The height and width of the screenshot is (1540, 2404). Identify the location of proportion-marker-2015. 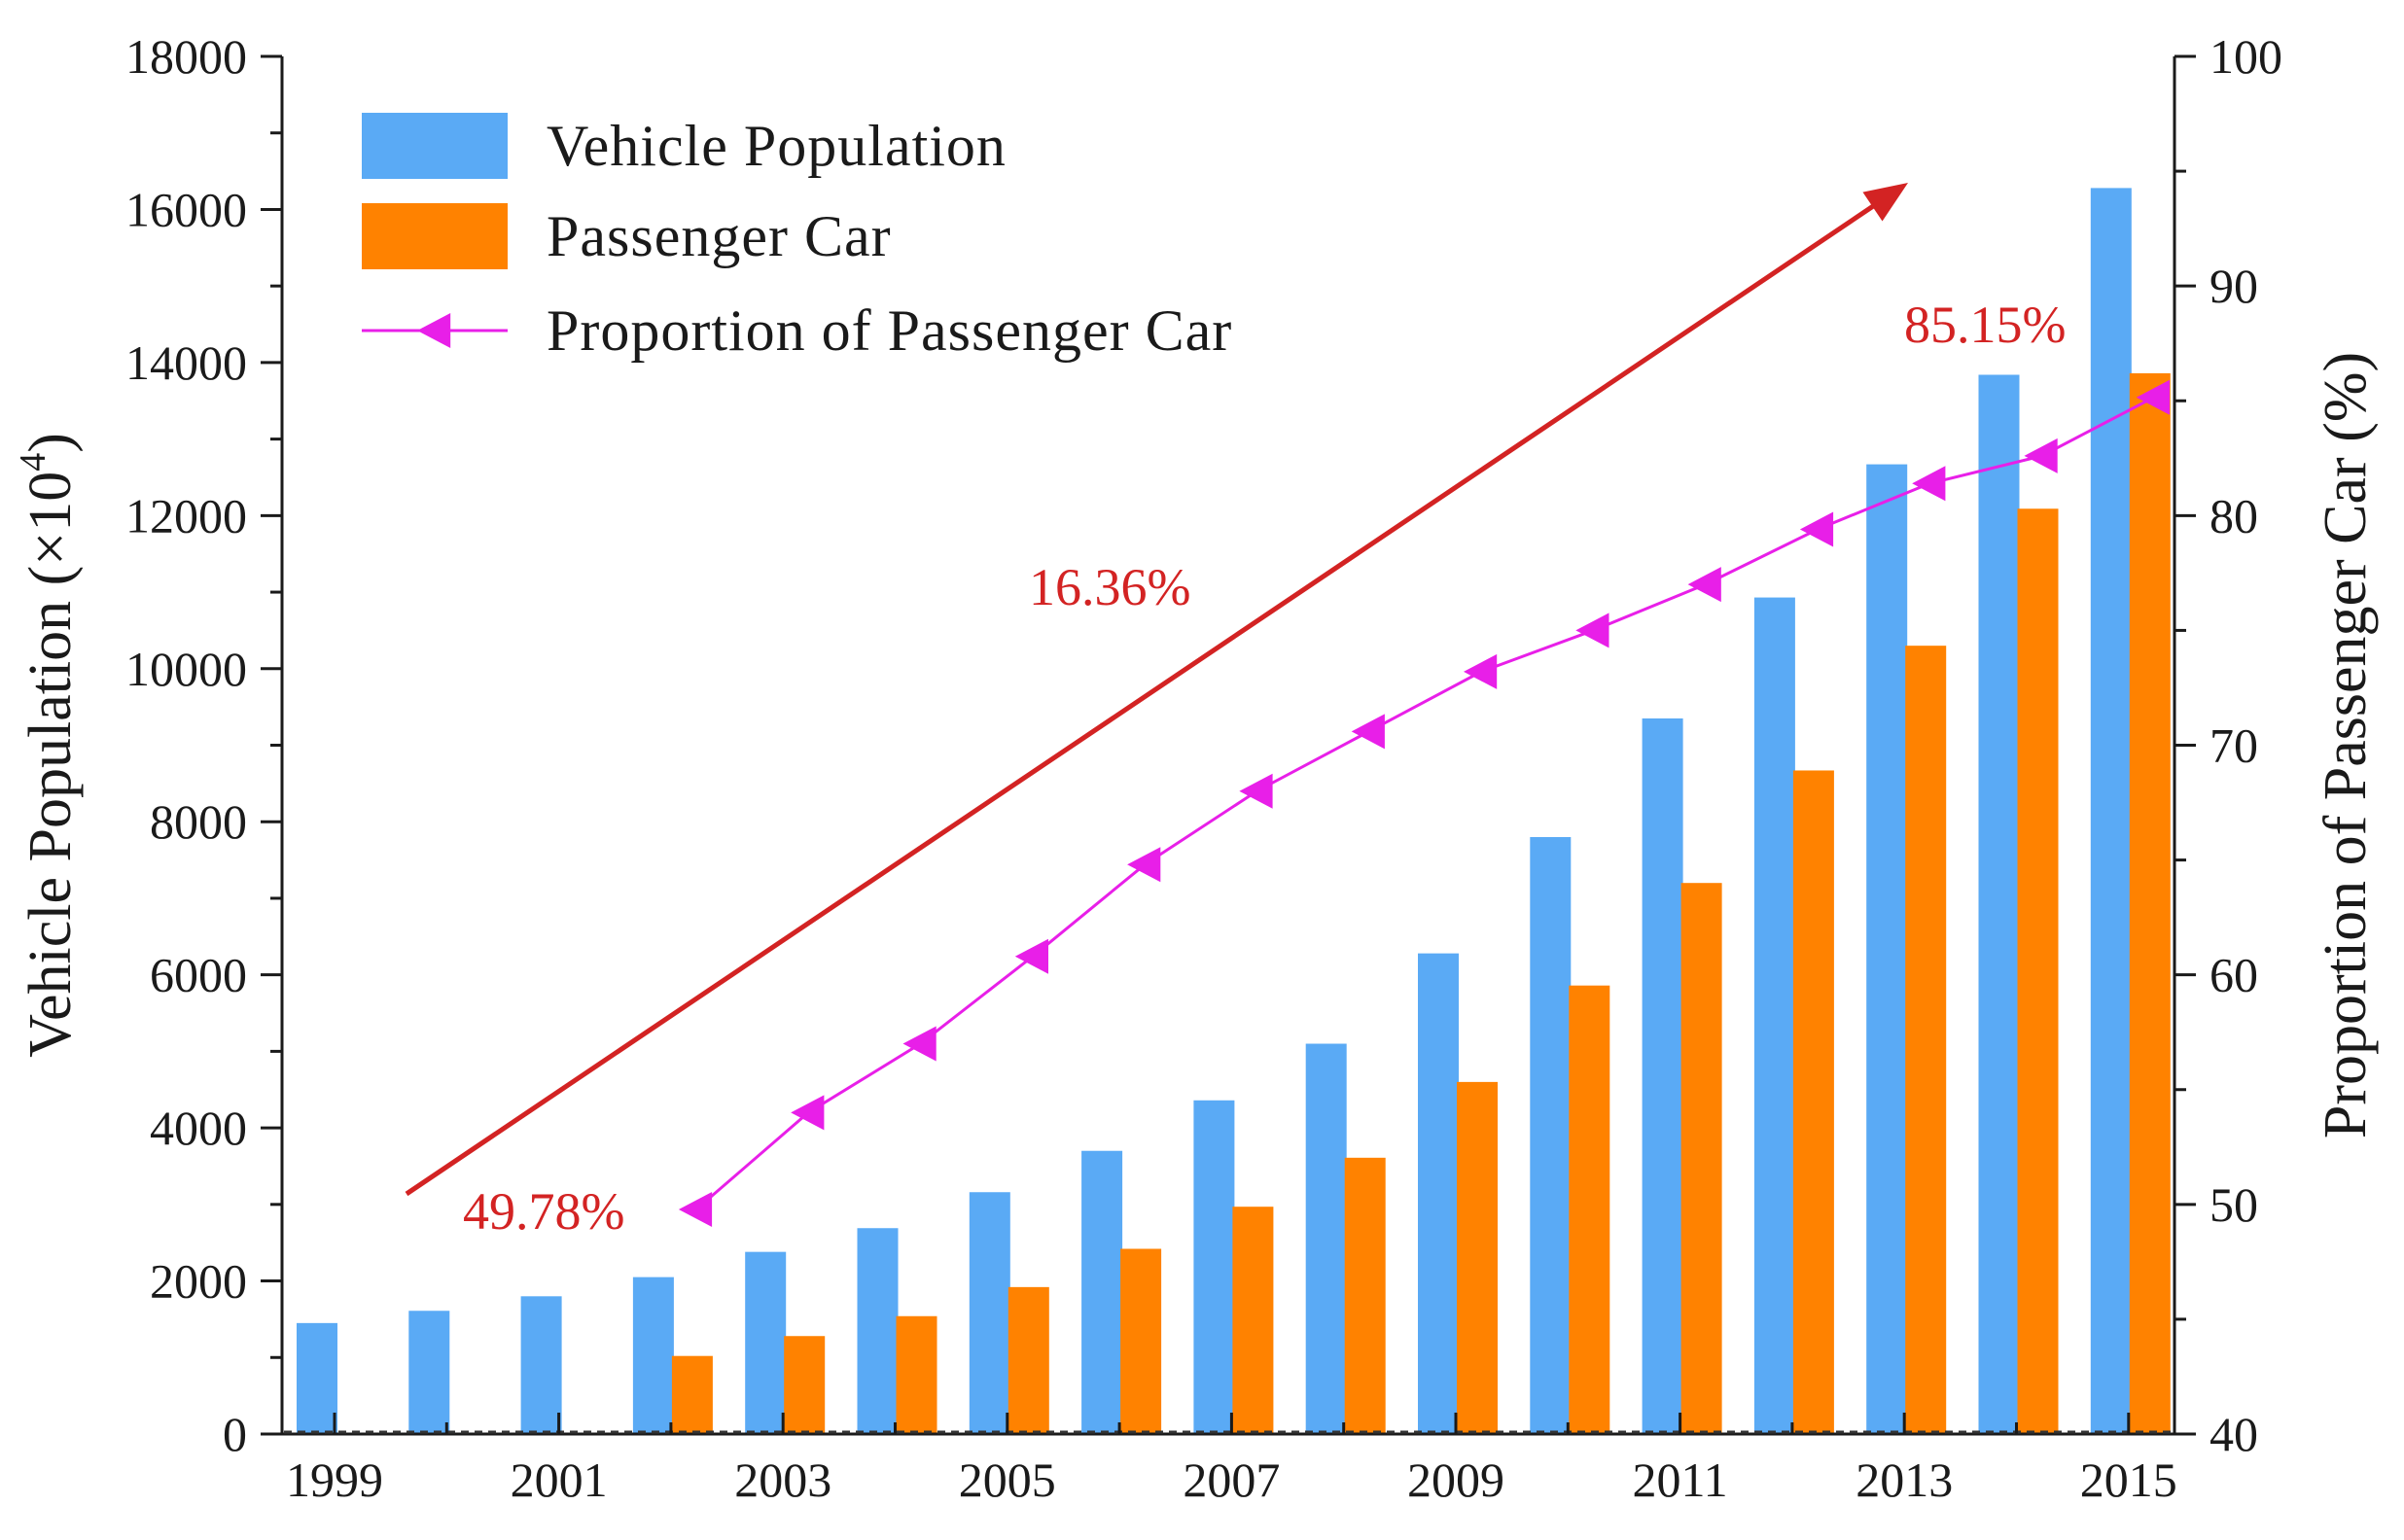
(2153, 397).